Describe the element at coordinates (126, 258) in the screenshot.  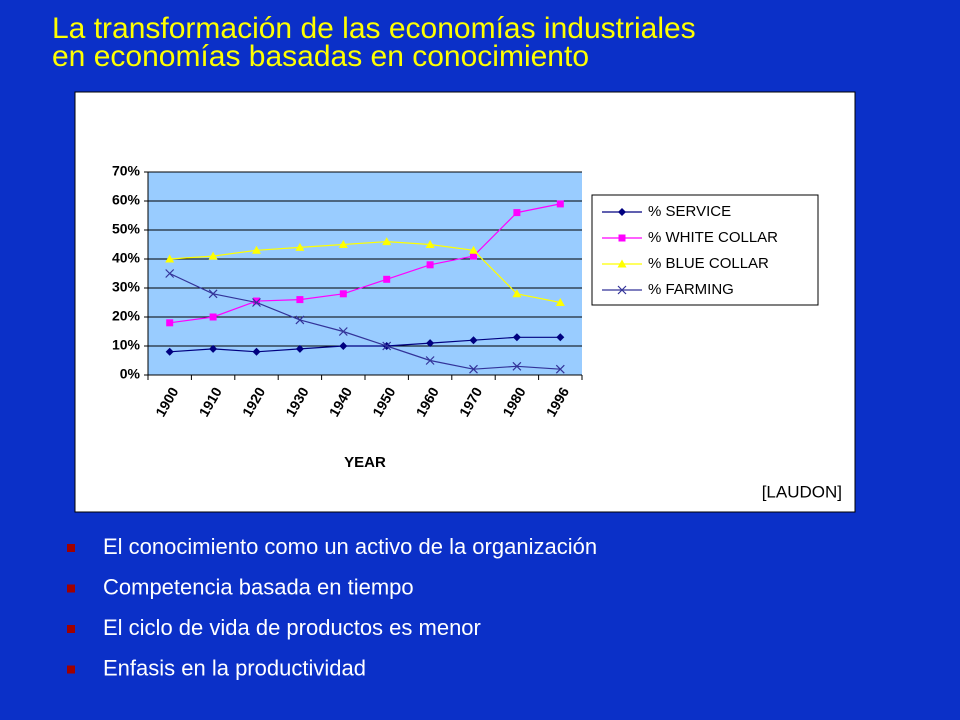
I see `y-tick-label: 40%` at that location.